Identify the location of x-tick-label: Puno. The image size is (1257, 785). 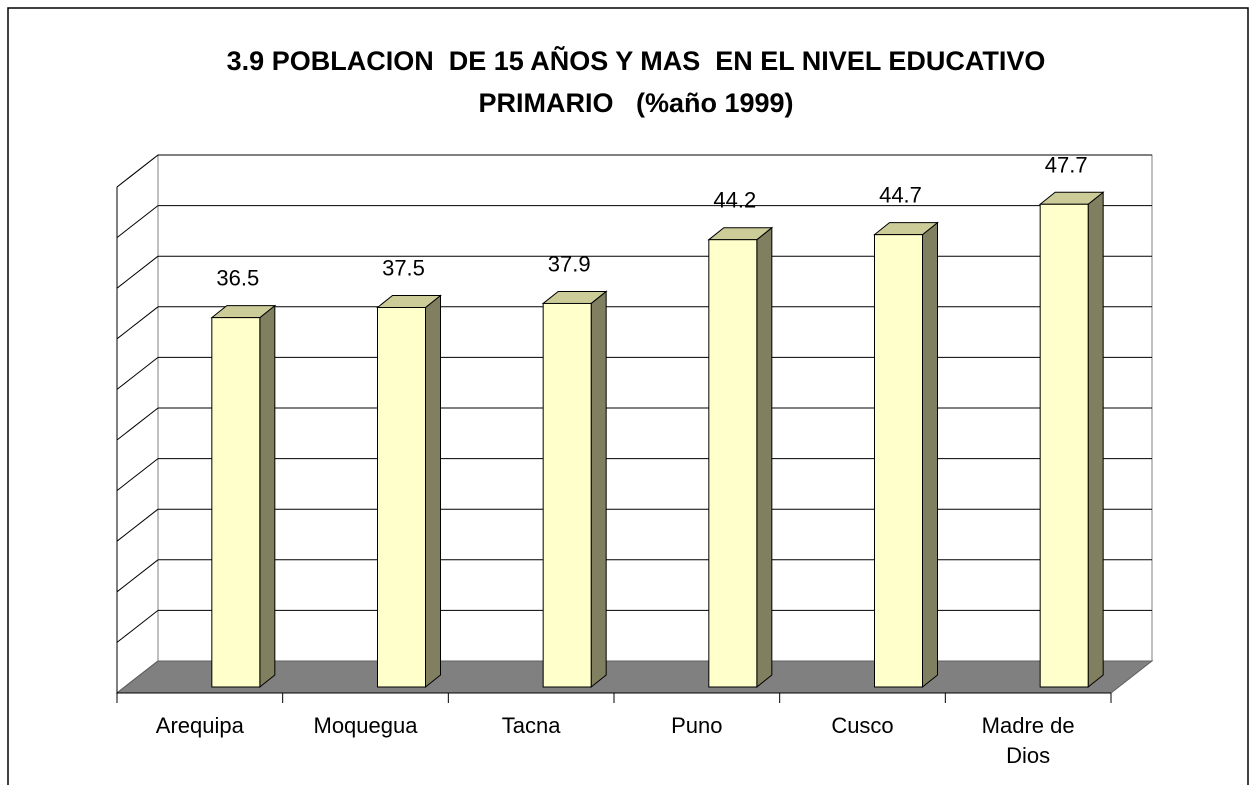
(697, 725).